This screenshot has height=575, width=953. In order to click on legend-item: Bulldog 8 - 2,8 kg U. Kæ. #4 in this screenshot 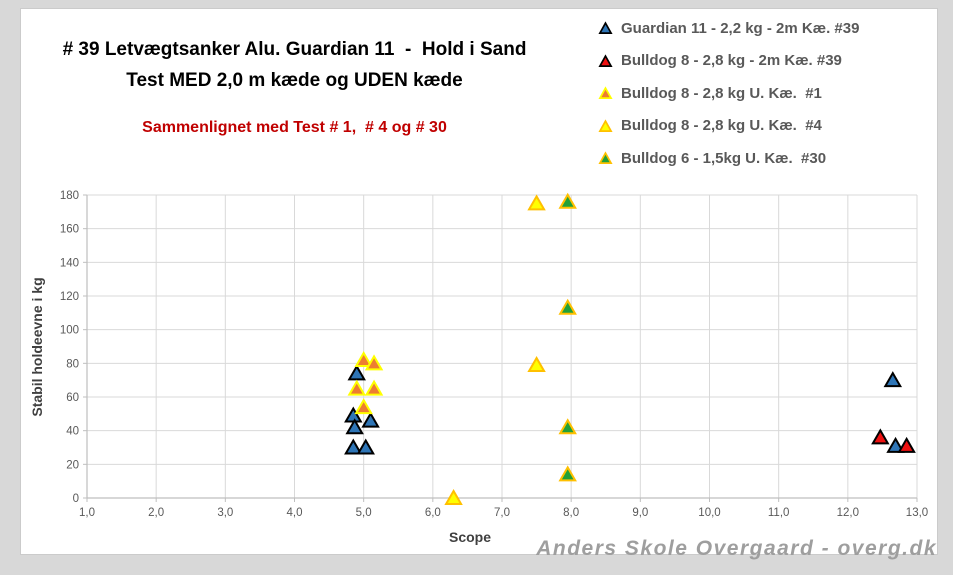, I will do `click(728, 126)`.